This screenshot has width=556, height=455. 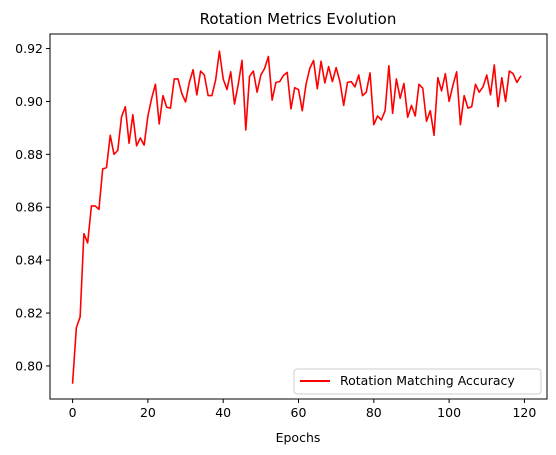 What do you see at coordinates (148, 412) in the screenshot?
I see `x-tick-label: 20` at bounding box center [148, 412].